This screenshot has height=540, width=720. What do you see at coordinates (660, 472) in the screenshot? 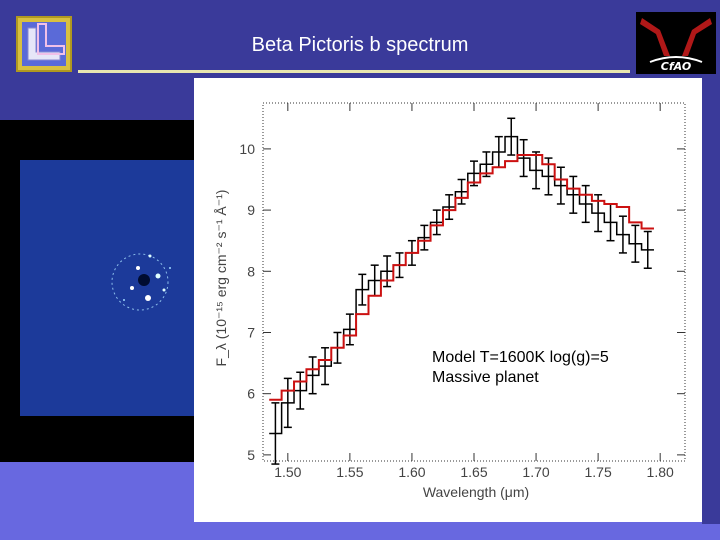
I see `x-tick-label: 1.80` at bounding box center [660, 472].